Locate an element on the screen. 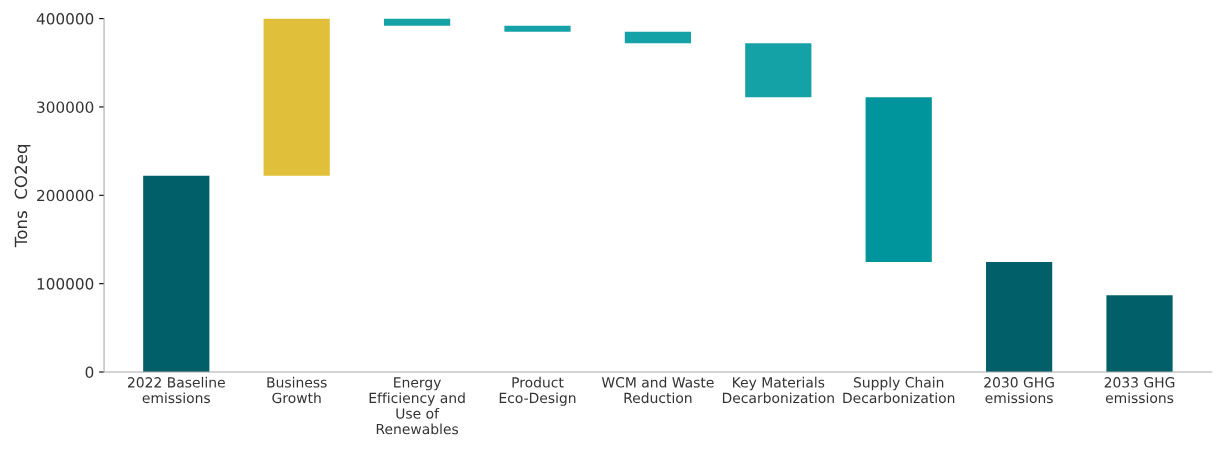  x-tick-label: 2030 GHG emissions is located at coordinates (1019, 390).